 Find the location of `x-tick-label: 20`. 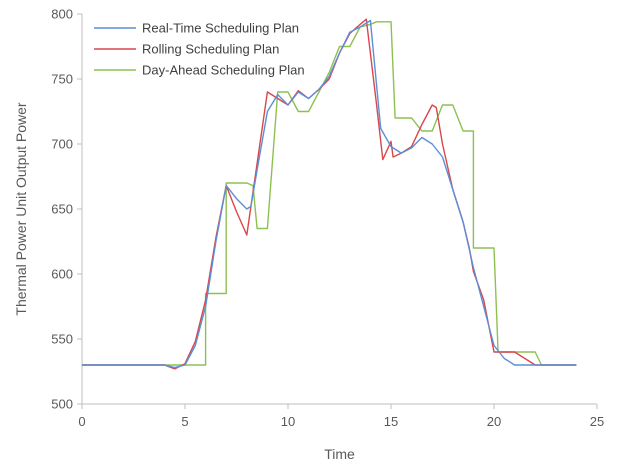

x-tick-label: 20 is located at coordinates (494, 421).